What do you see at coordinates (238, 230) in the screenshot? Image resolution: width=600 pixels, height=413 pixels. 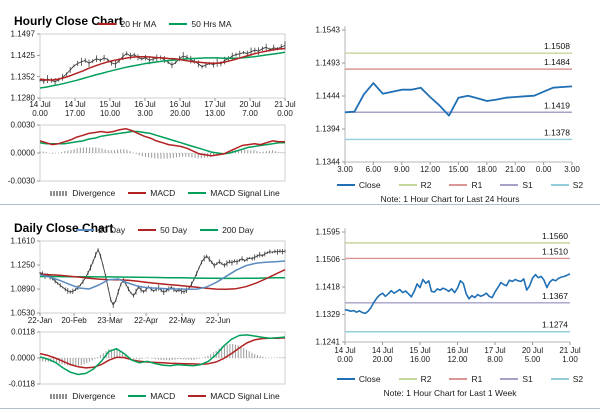 I see `legend-label: 200 Day` at bounding box center [238, 230].